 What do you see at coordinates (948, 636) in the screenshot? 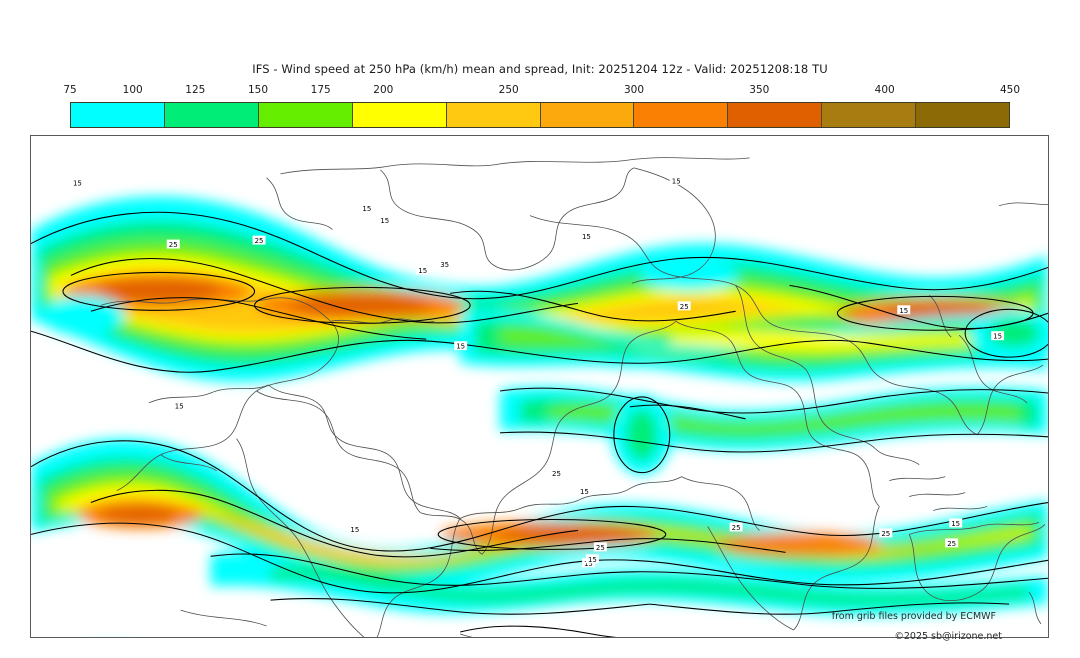
I see `copyright-credit: ©2025 sb@irizone.net` at bounding box center [948, 636].